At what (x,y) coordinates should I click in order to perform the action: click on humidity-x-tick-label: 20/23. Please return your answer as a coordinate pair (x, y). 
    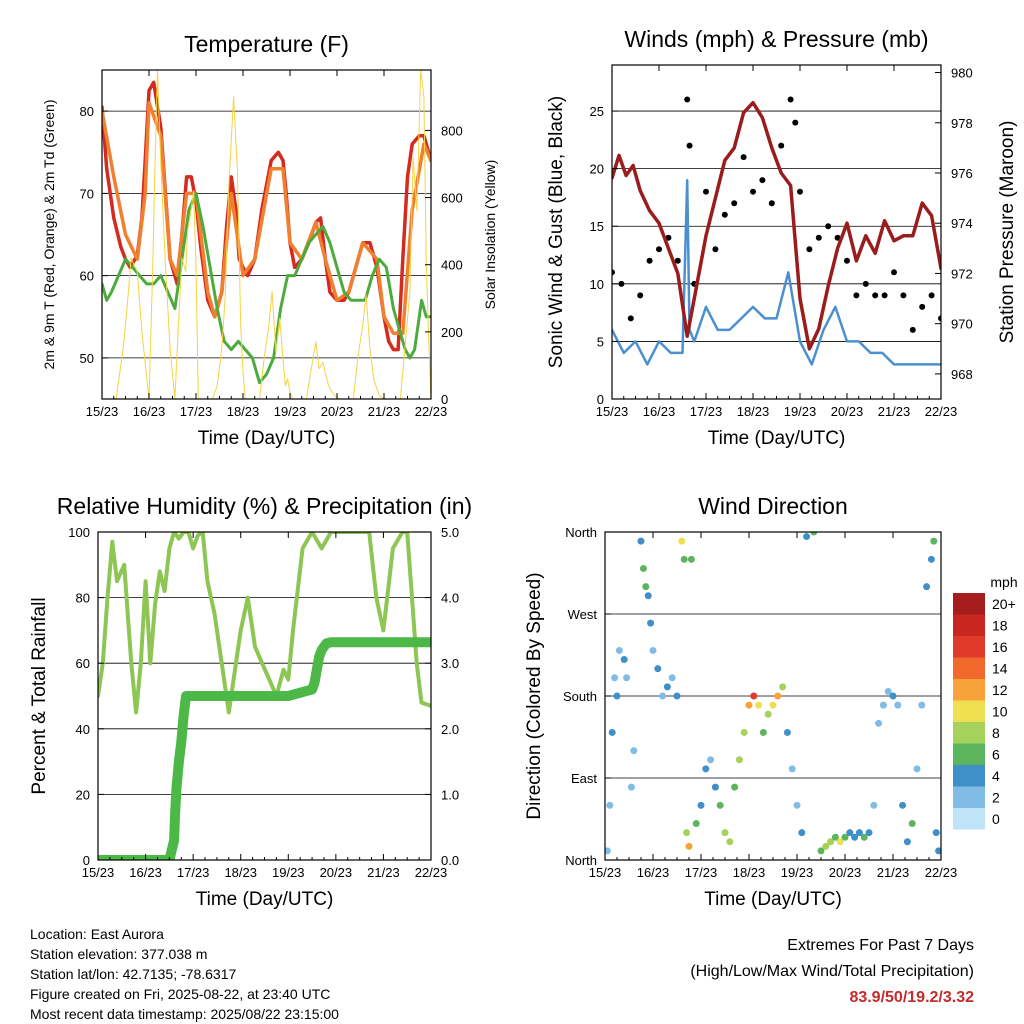
    Looking at the image, I should click on (336, 872).